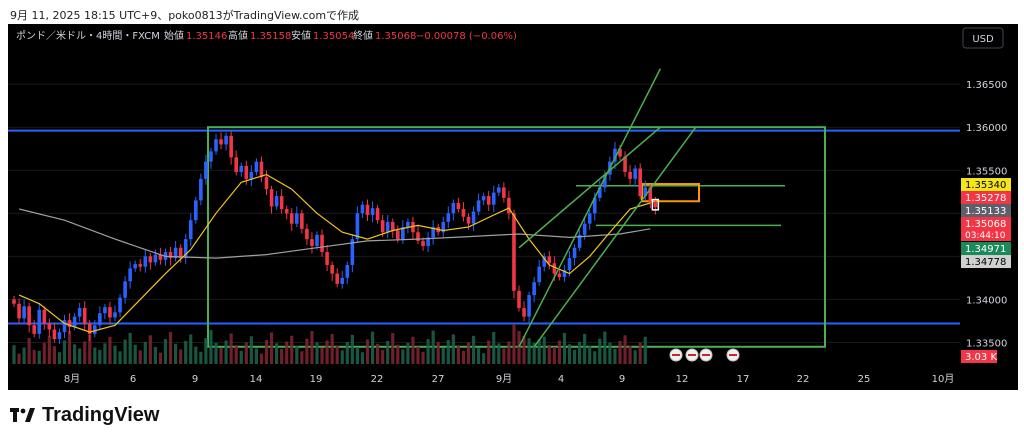 Image resolution: width=1024 pixels, height=441 pixels. I want to click on legend-symbol: ポンド／米ドル・4時間・FXCM, so click(88, 35).